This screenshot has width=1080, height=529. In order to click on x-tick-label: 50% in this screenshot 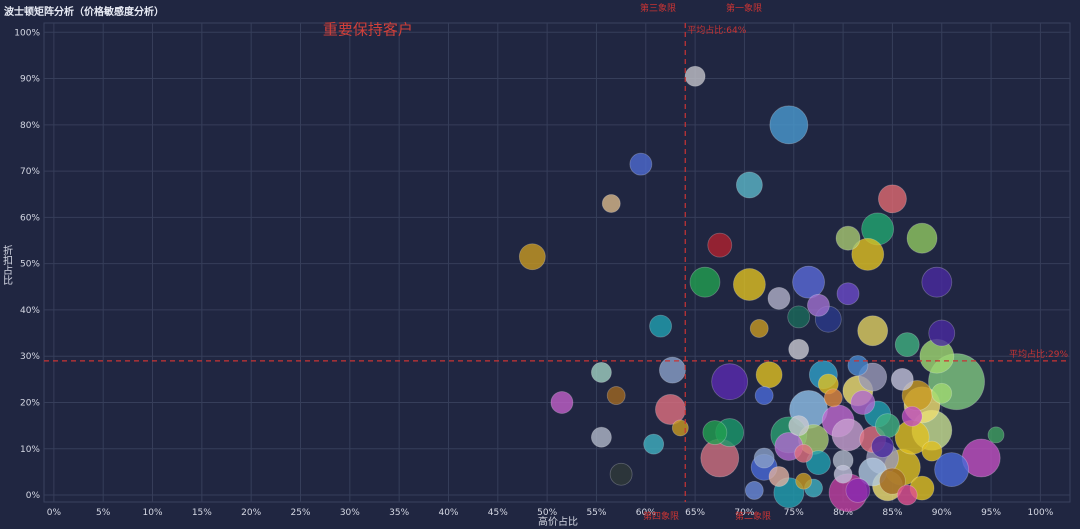, I will do `click(547, 513)`.